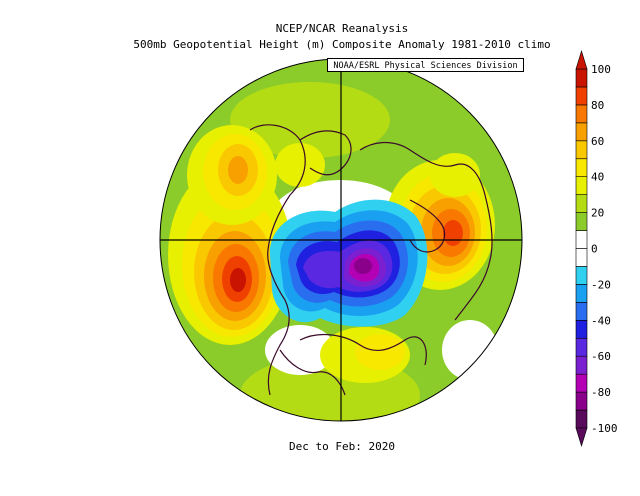 The height and width of the screenshot is (496, 640). Describe the element at coordinates (425, 65) in the screenshot. I see `credit-label: NOAA/ESRL Physical Sciences Division` at that location.